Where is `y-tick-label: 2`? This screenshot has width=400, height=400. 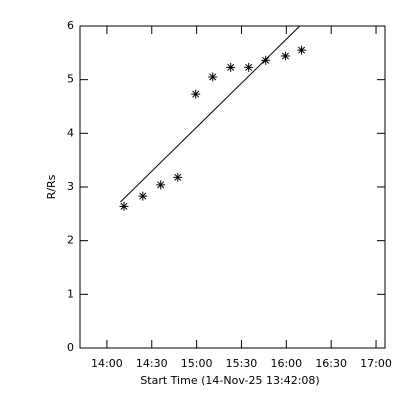 y-tick-label: 2 is located at coordinates (70, 240).